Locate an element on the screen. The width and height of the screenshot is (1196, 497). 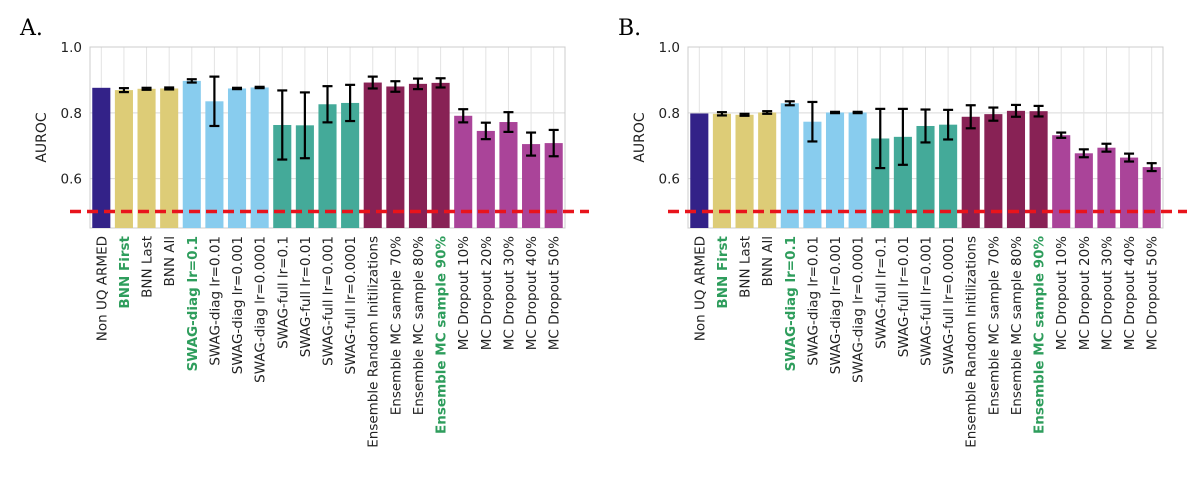
panel-label: A. is located at coordinates (31, 28).